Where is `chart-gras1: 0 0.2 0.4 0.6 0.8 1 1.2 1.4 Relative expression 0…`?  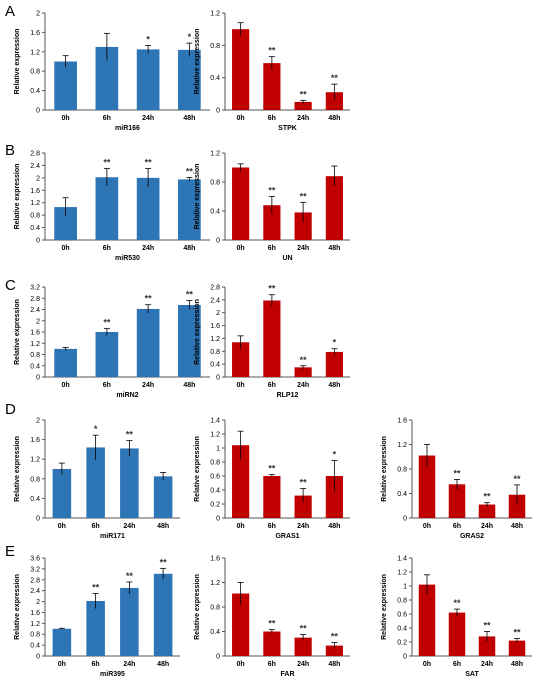
chart-gras1: 0 0.2 0.4 0.6 0.8 1 1.2 1.4 Relative expression 0… is located at coordinates (272, 479).